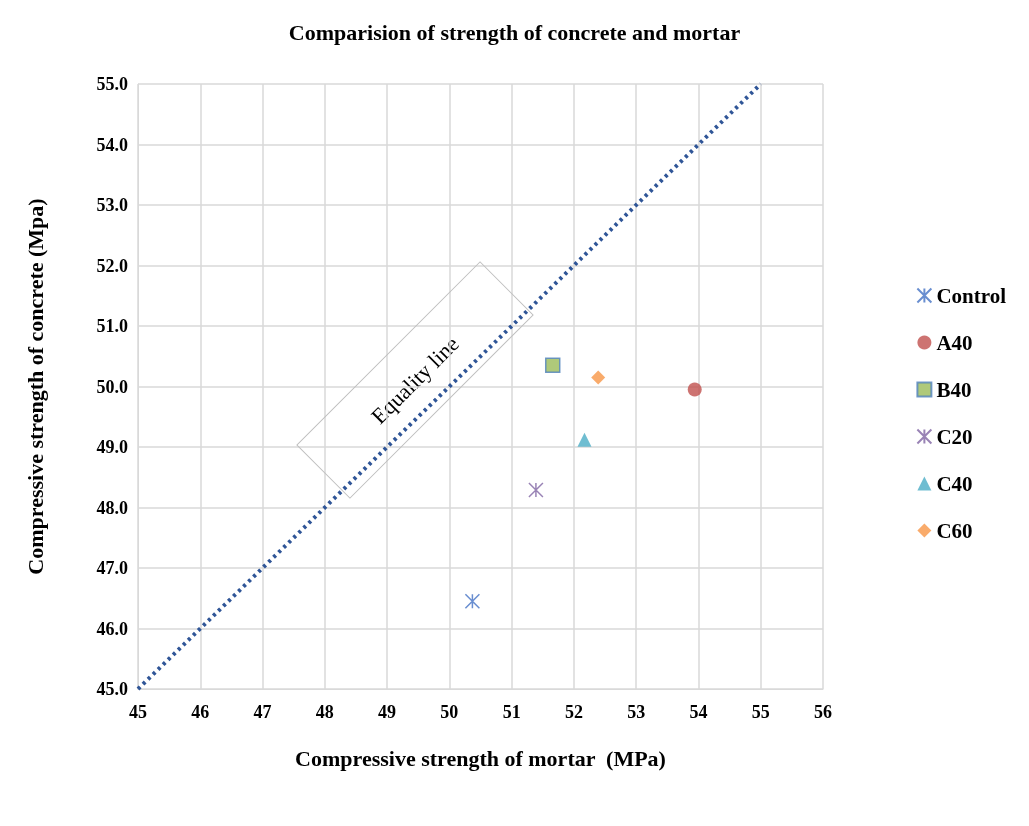  Describe the element at coordinates (35, 386) in the screenshot. I see `y-axis-title: Compressive strength of concrete (Mpa)` at that location.